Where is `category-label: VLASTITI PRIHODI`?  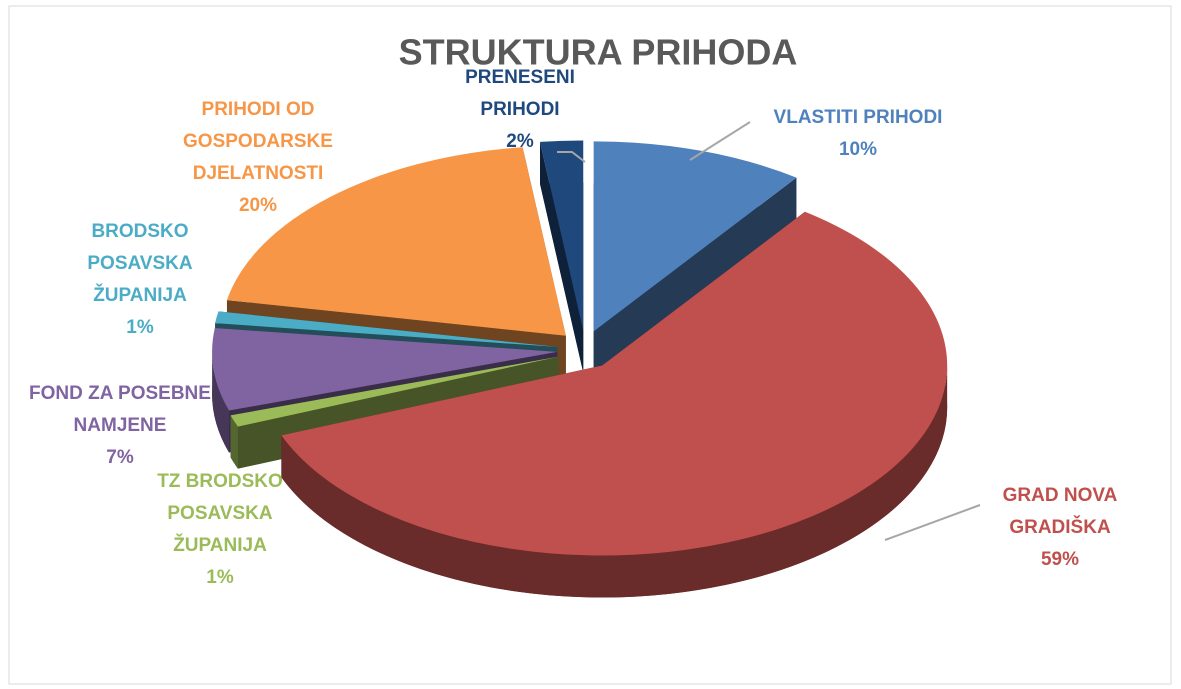 category-label: VLASTITI PRIHODI is located at coordinates (858, 117).